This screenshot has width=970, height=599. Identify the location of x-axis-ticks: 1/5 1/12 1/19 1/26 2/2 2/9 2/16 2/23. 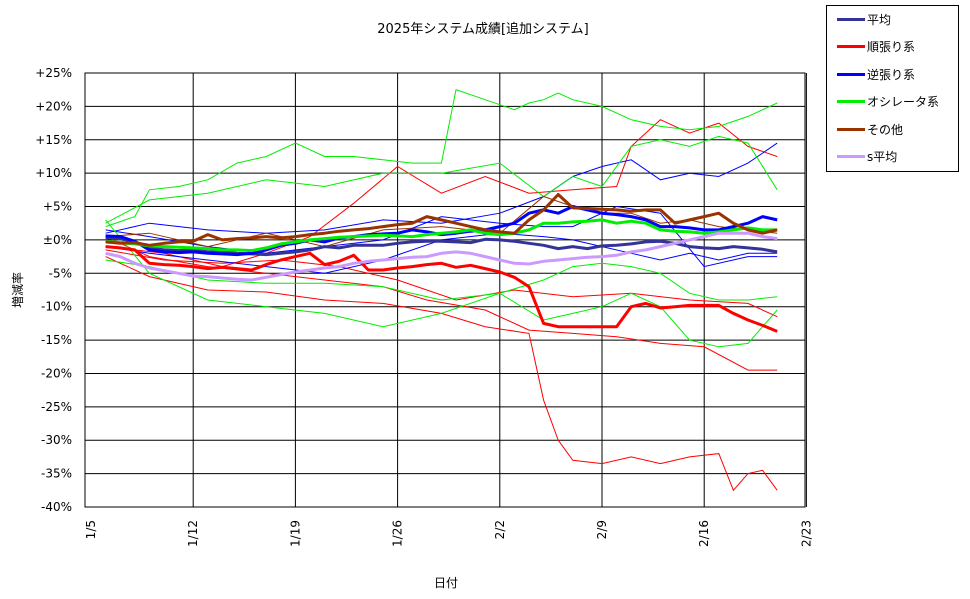
(448, 533).